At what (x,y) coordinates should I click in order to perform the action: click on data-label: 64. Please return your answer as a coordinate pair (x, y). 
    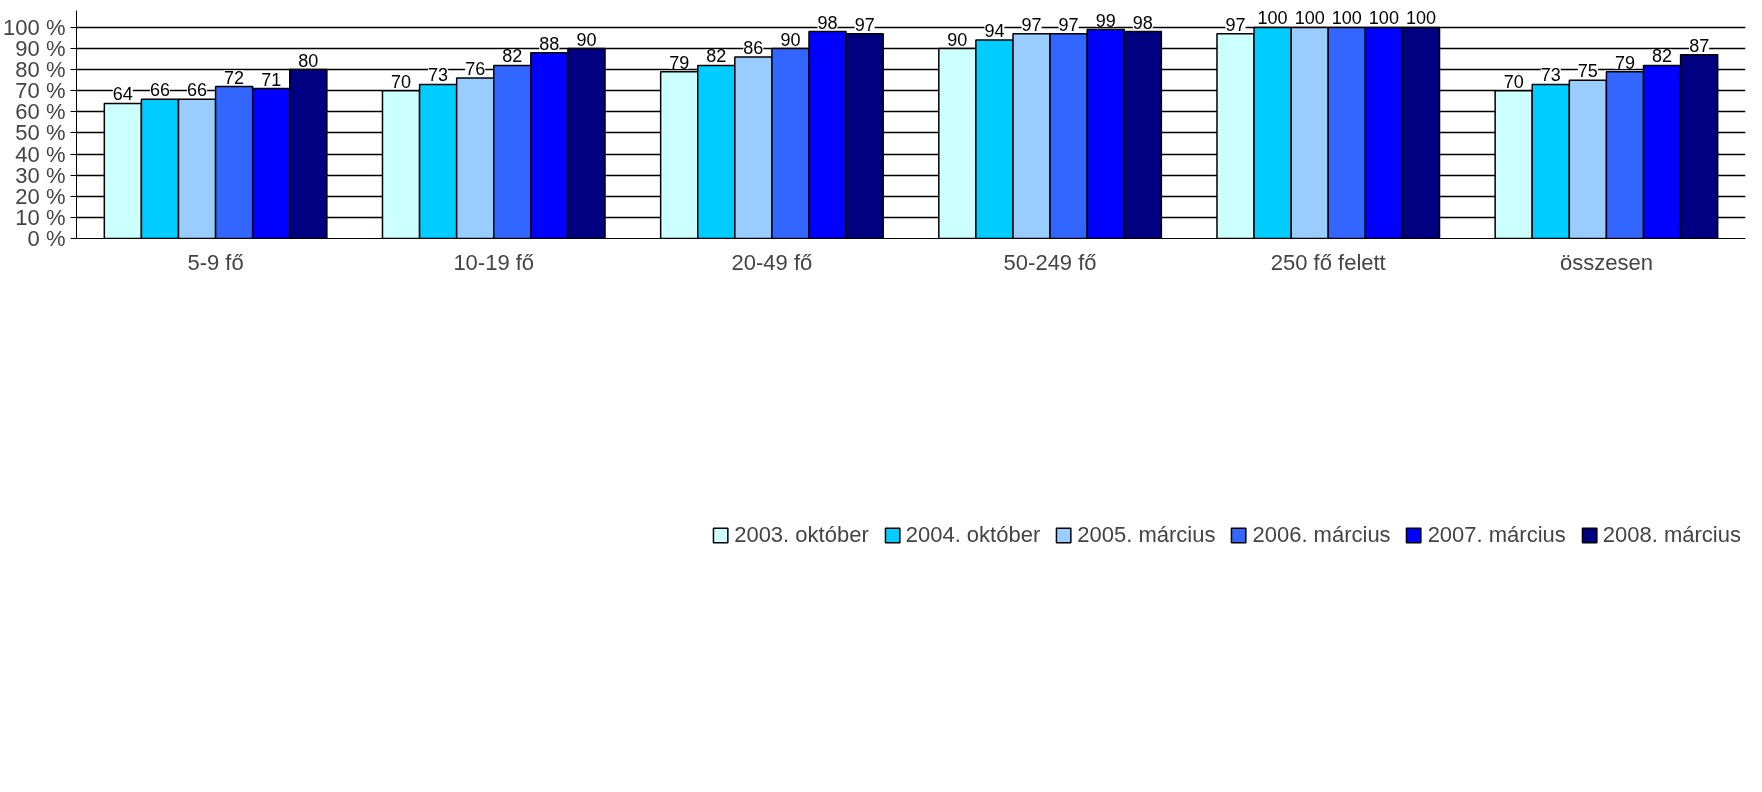
    Looking at the image, I should click on (122, 94).